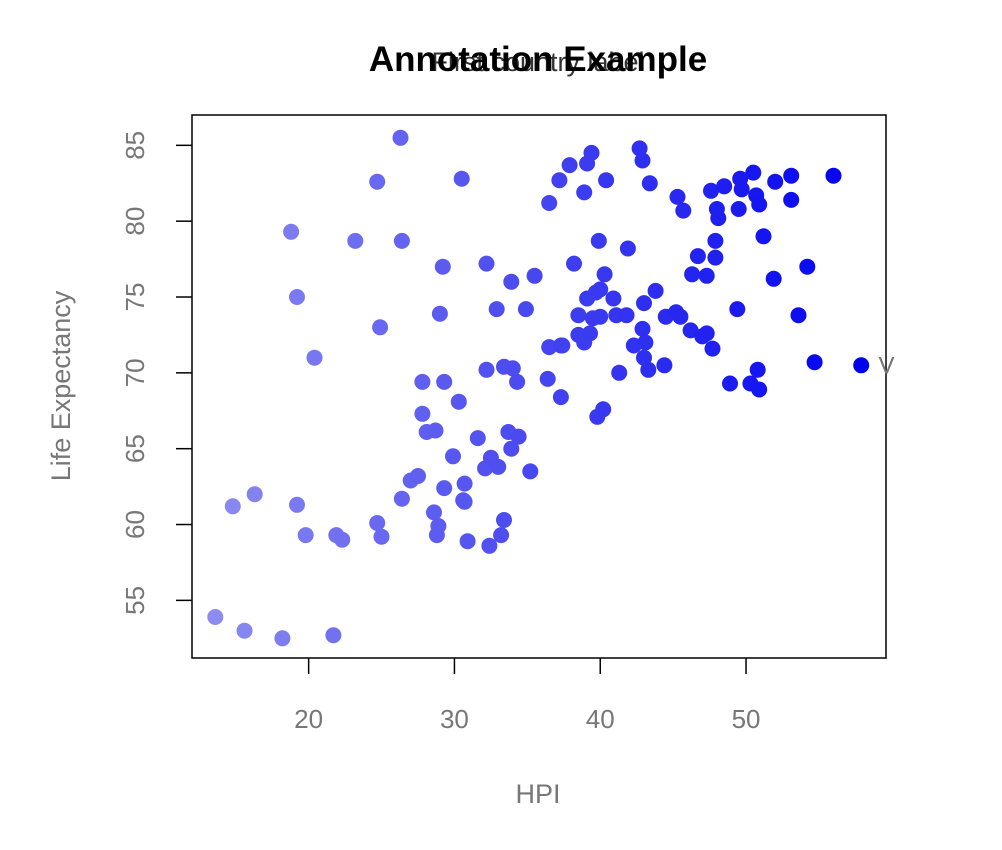 Image resolution: width=1002 pixels, height=850 pixels. I want to click on y-tick-label: 85, so click(135, 145).